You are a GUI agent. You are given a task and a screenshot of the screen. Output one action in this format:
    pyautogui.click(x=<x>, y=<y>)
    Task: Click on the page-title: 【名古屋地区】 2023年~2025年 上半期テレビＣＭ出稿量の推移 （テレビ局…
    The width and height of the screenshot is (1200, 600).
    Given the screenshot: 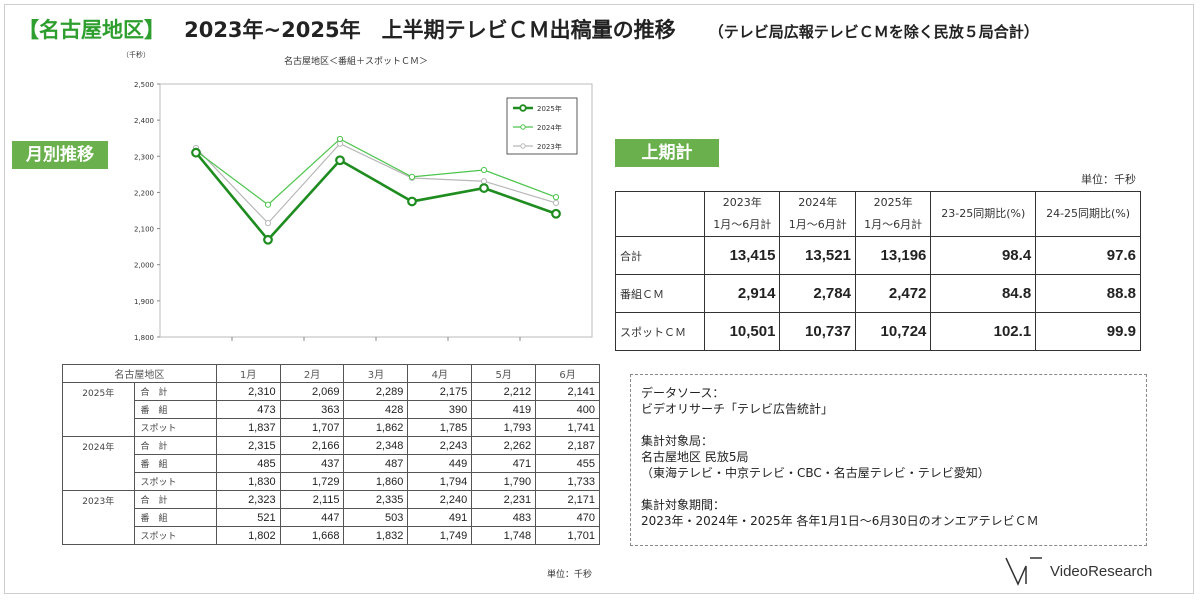 What is the action you would take?
    pyautogui.click(x=528, y=29)
    